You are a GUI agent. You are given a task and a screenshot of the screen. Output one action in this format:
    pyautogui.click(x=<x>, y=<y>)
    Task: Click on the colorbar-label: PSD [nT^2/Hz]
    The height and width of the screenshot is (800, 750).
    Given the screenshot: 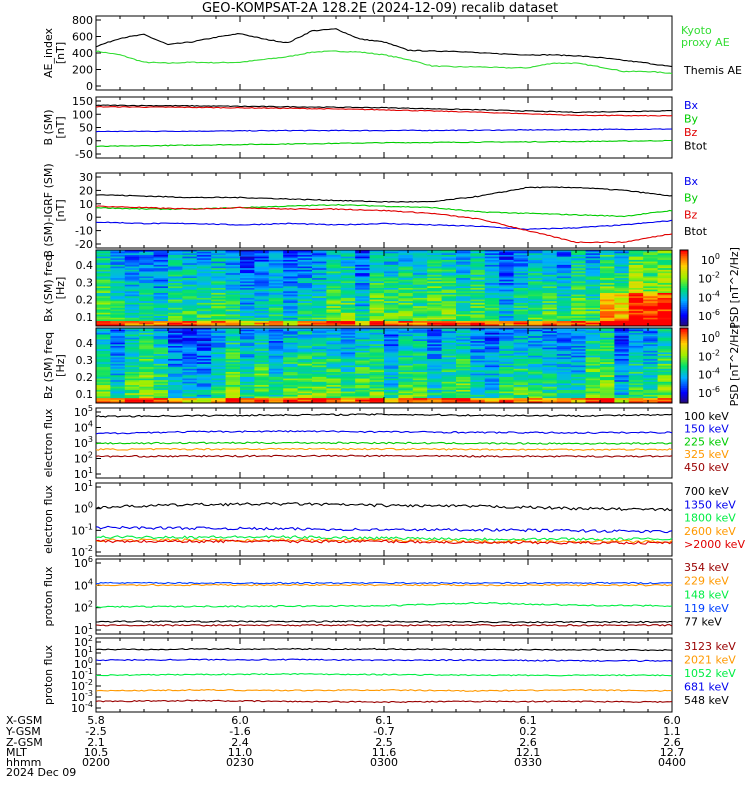 What is the action you would take?
    pyautogui.click(x=734, y=366)
    